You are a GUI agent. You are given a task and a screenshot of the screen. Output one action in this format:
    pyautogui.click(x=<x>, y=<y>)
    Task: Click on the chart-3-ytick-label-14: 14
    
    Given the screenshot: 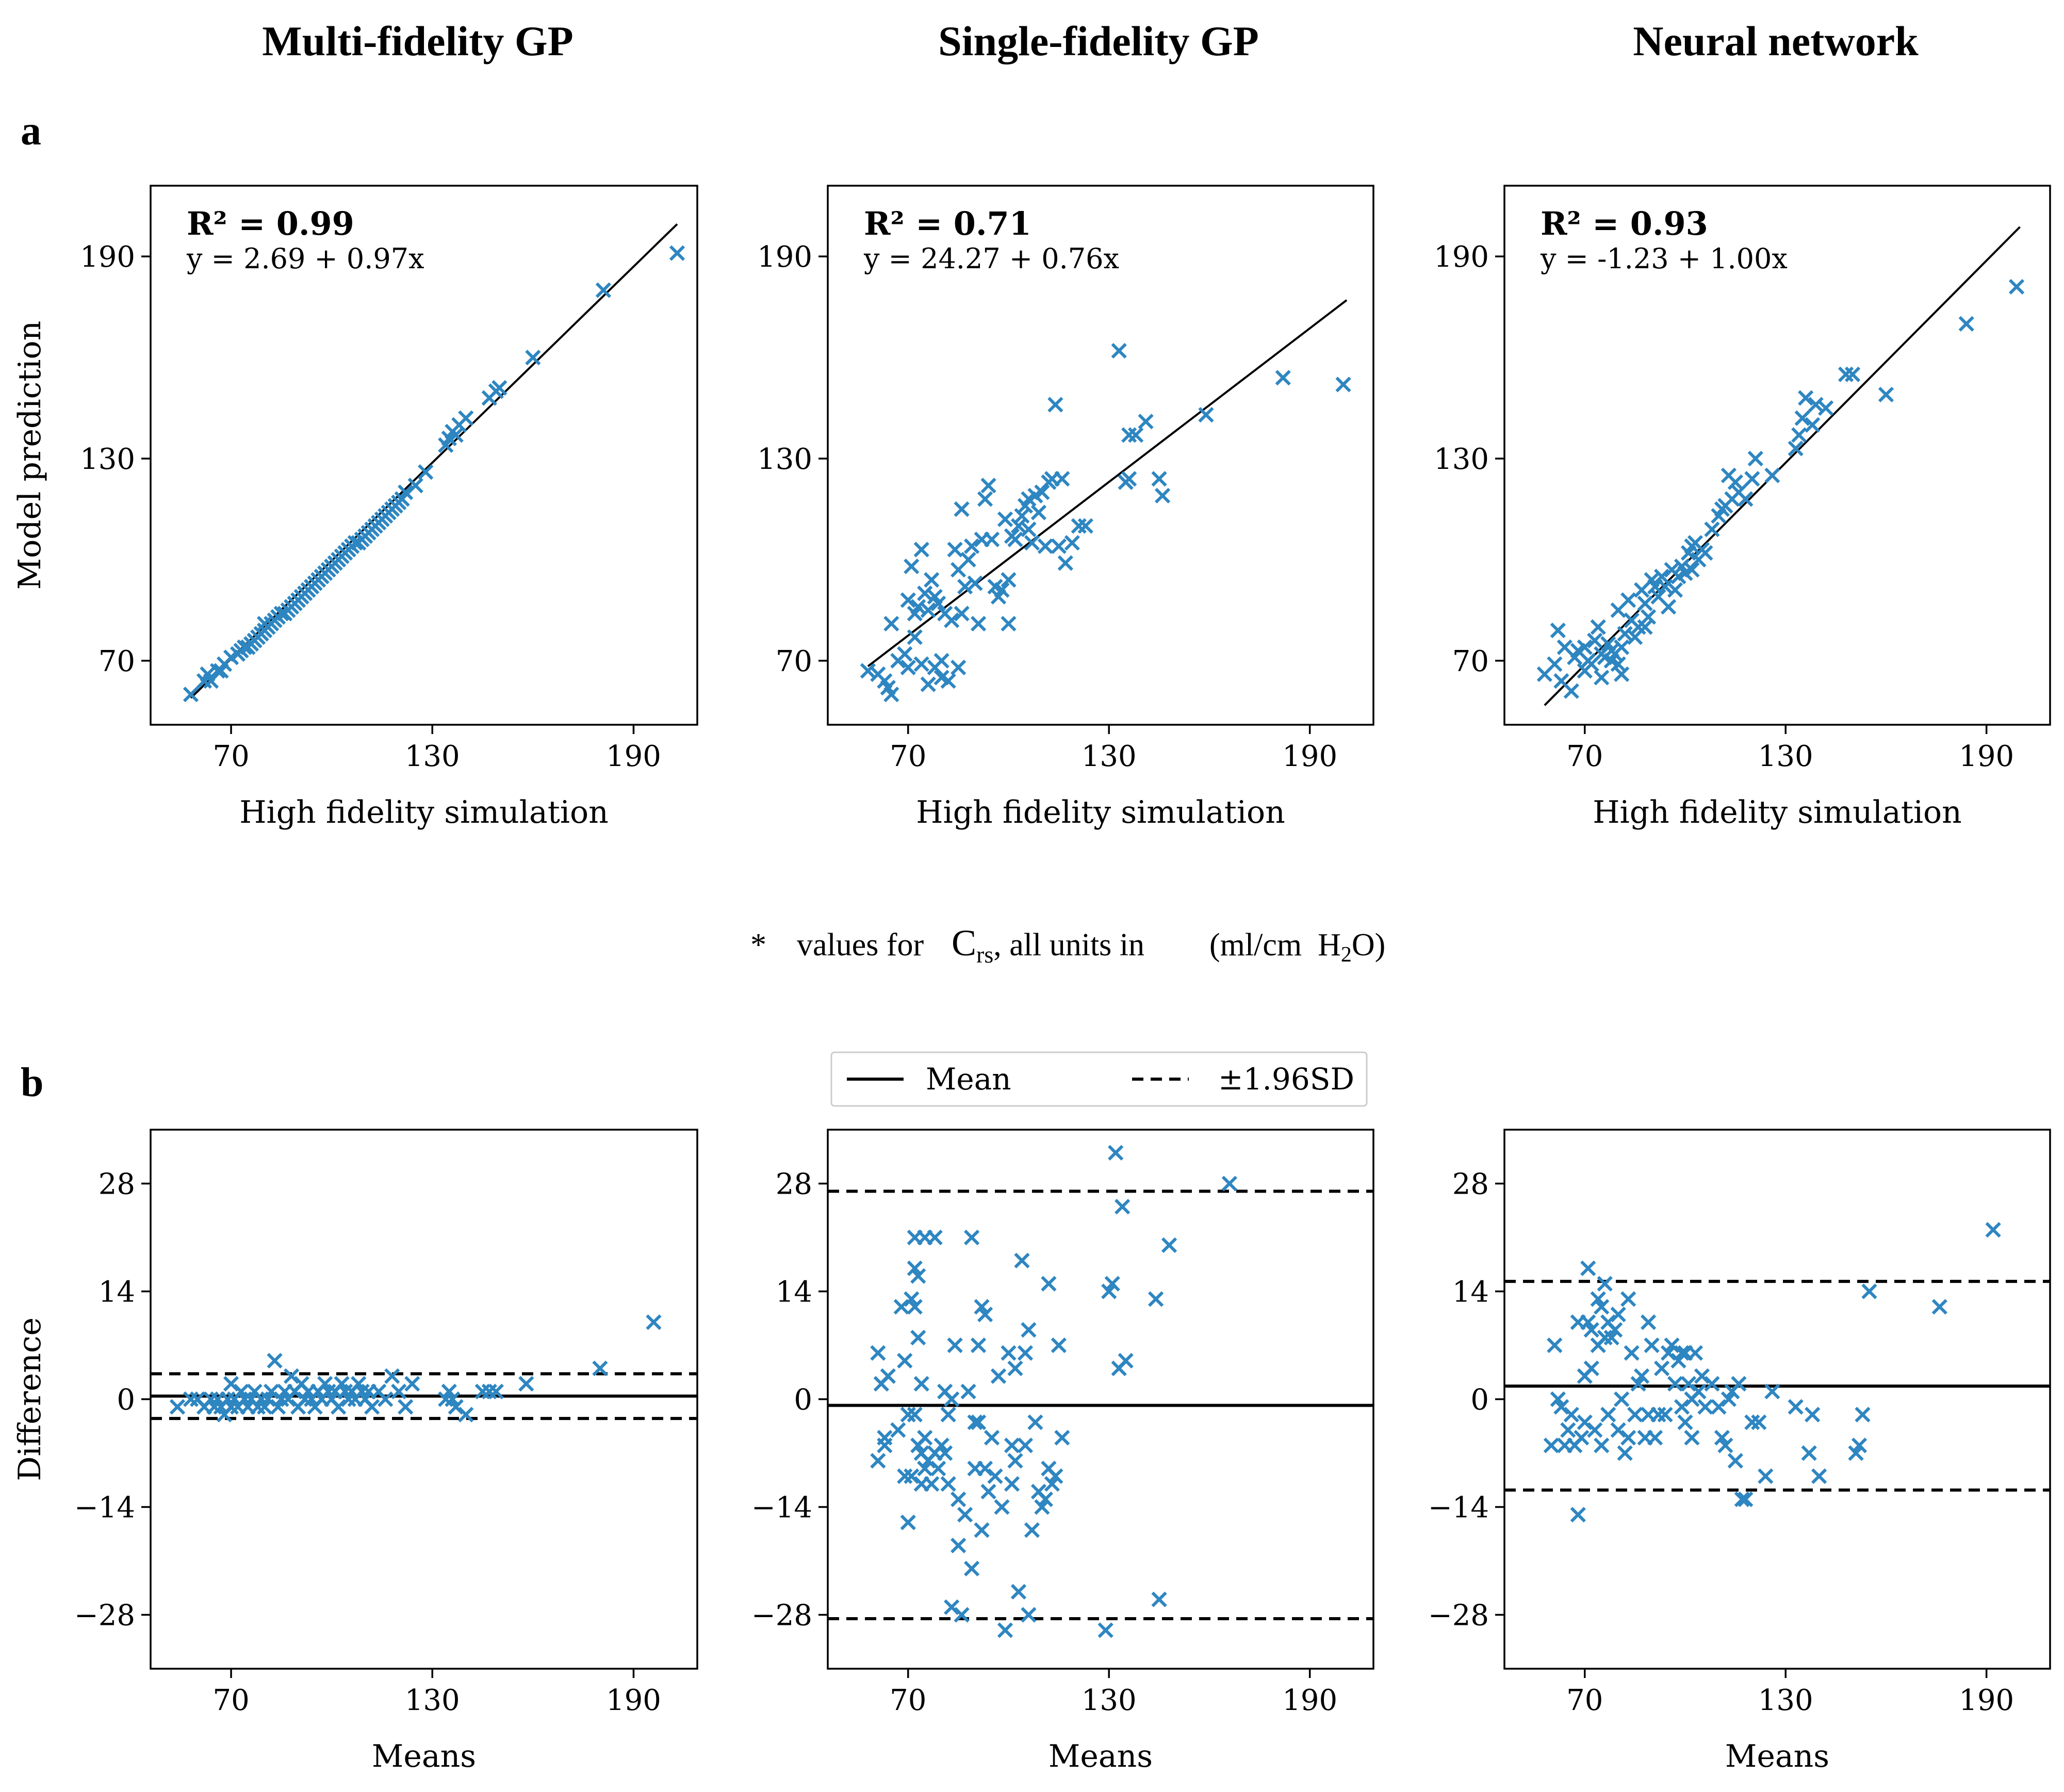 What is the action you would take?
    pyautogui.click(x=117, y=1292)
    